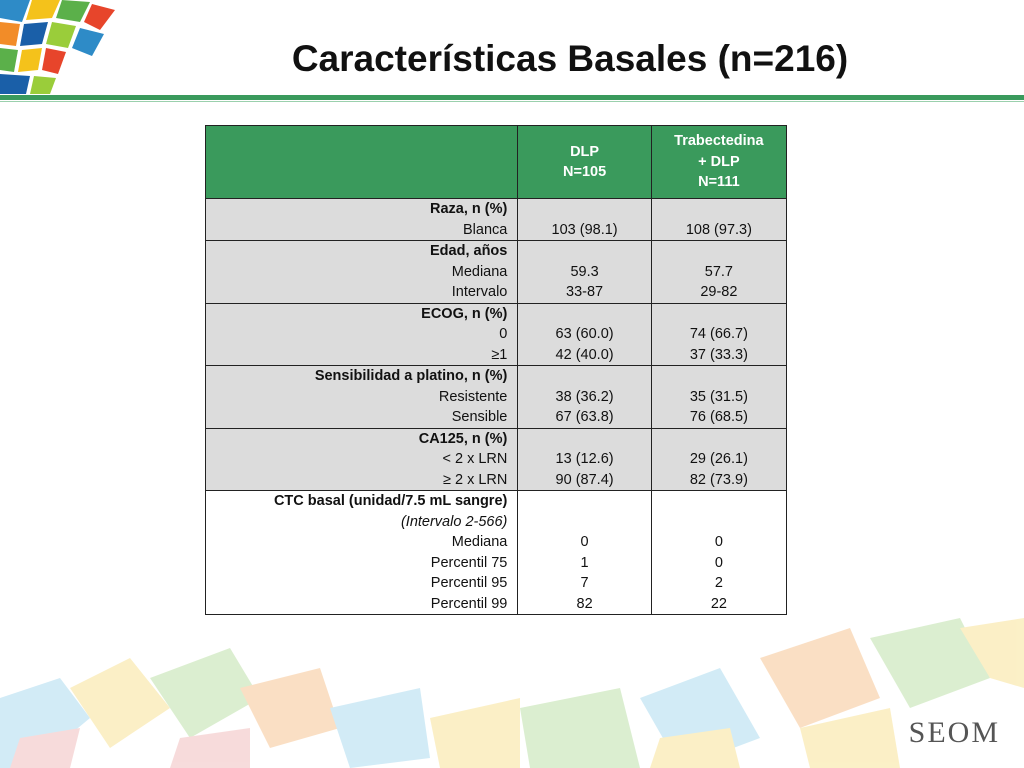  I want to click on dlp-value-cell: 59.3 33-87, so click(584, 272).